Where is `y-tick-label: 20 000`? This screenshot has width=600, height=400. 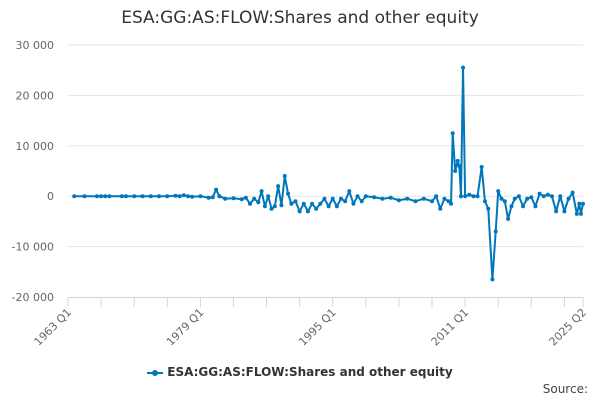 y-tick-label: 20 000 is located at coordinates (35, 95).